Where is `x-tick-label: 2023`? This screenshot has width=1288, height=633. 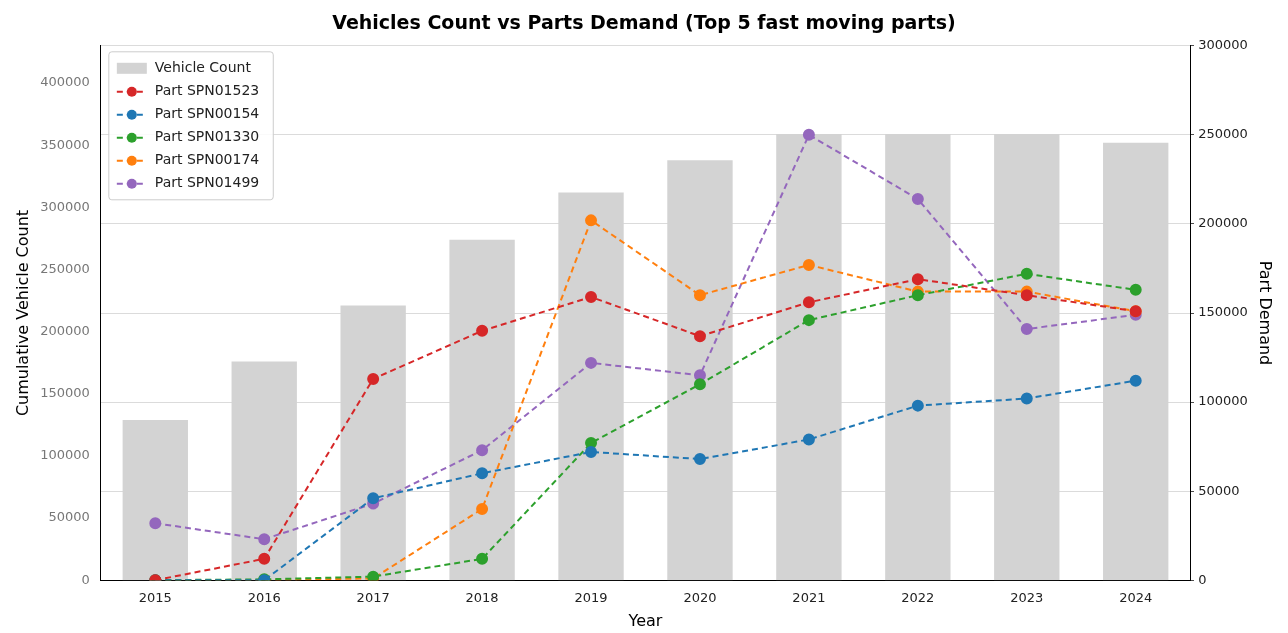 x-tick-label: 2023 is located at coordinates (1027, 598).